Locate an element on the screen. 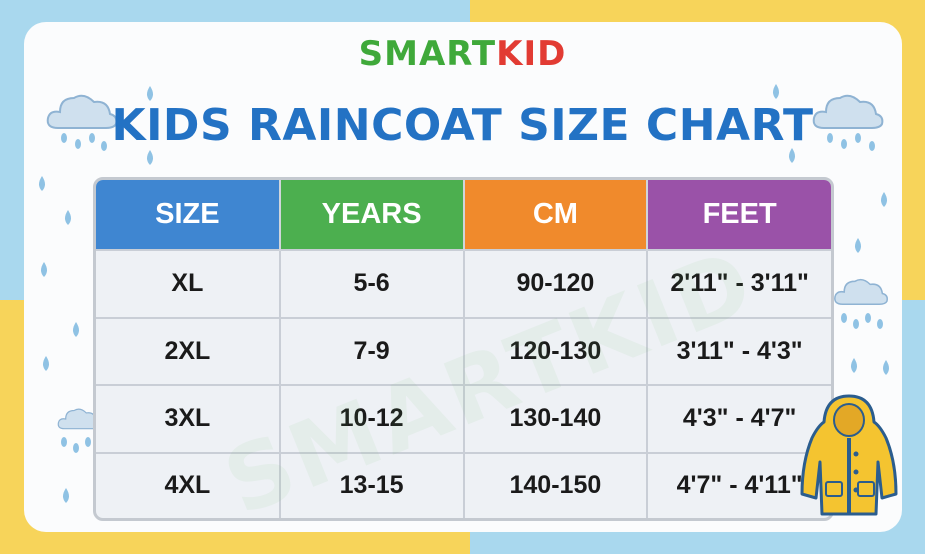 The height and width of the screenshot is (554, 925). cell-years: 7-9 is located at coordinates (372, 351).